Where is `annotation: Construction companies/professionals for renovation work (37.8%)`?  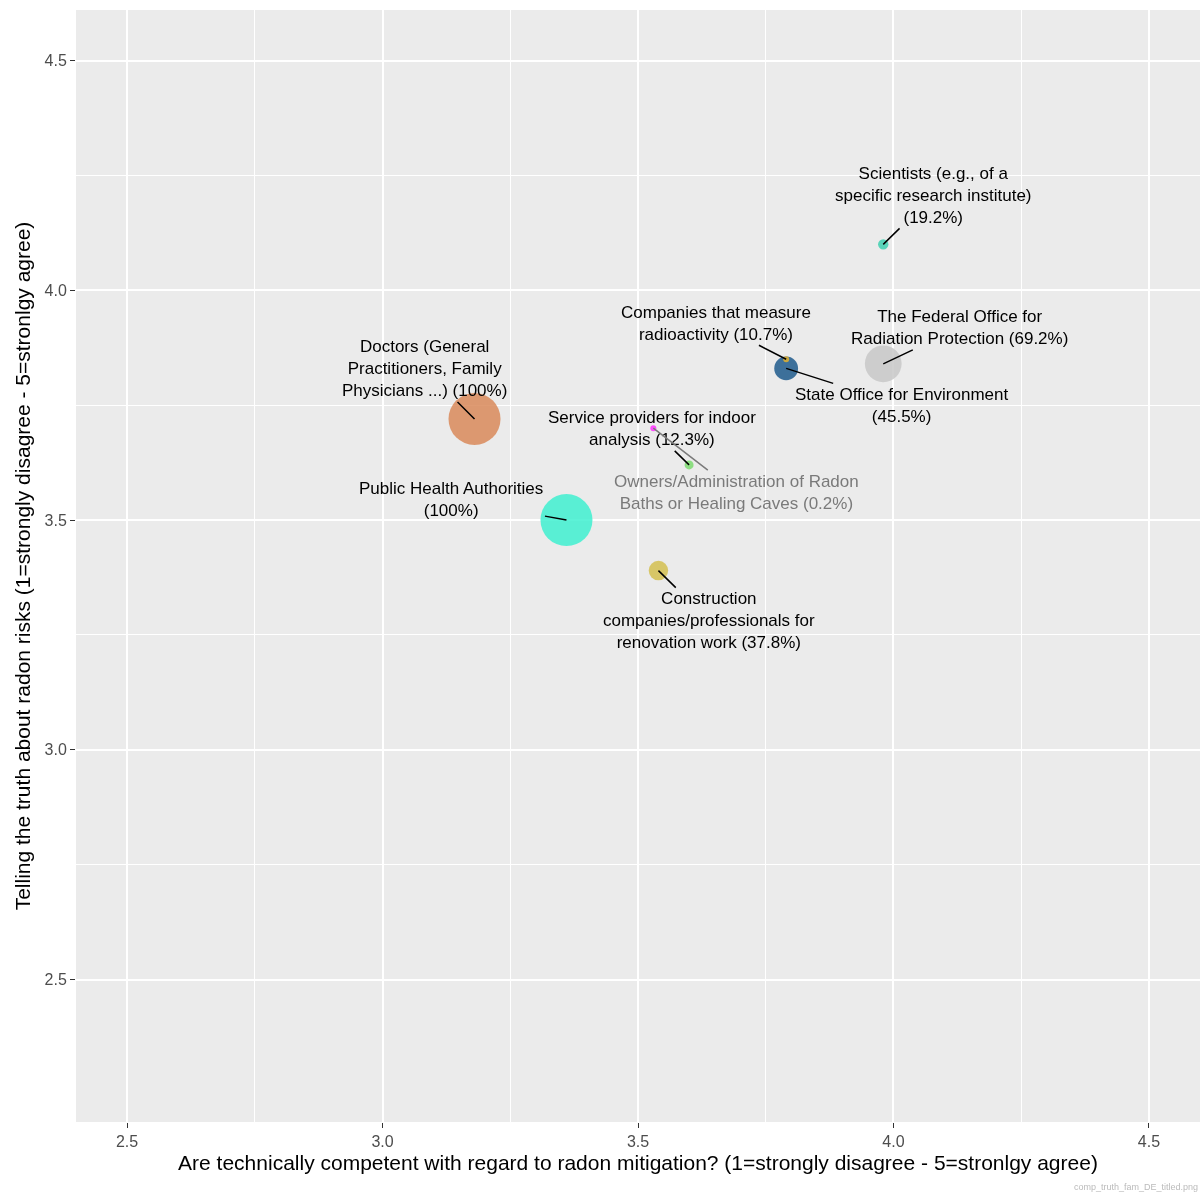
annotation: Construction companies/professionals for renovation work (37.8%) is located at coordinates (709, 621).